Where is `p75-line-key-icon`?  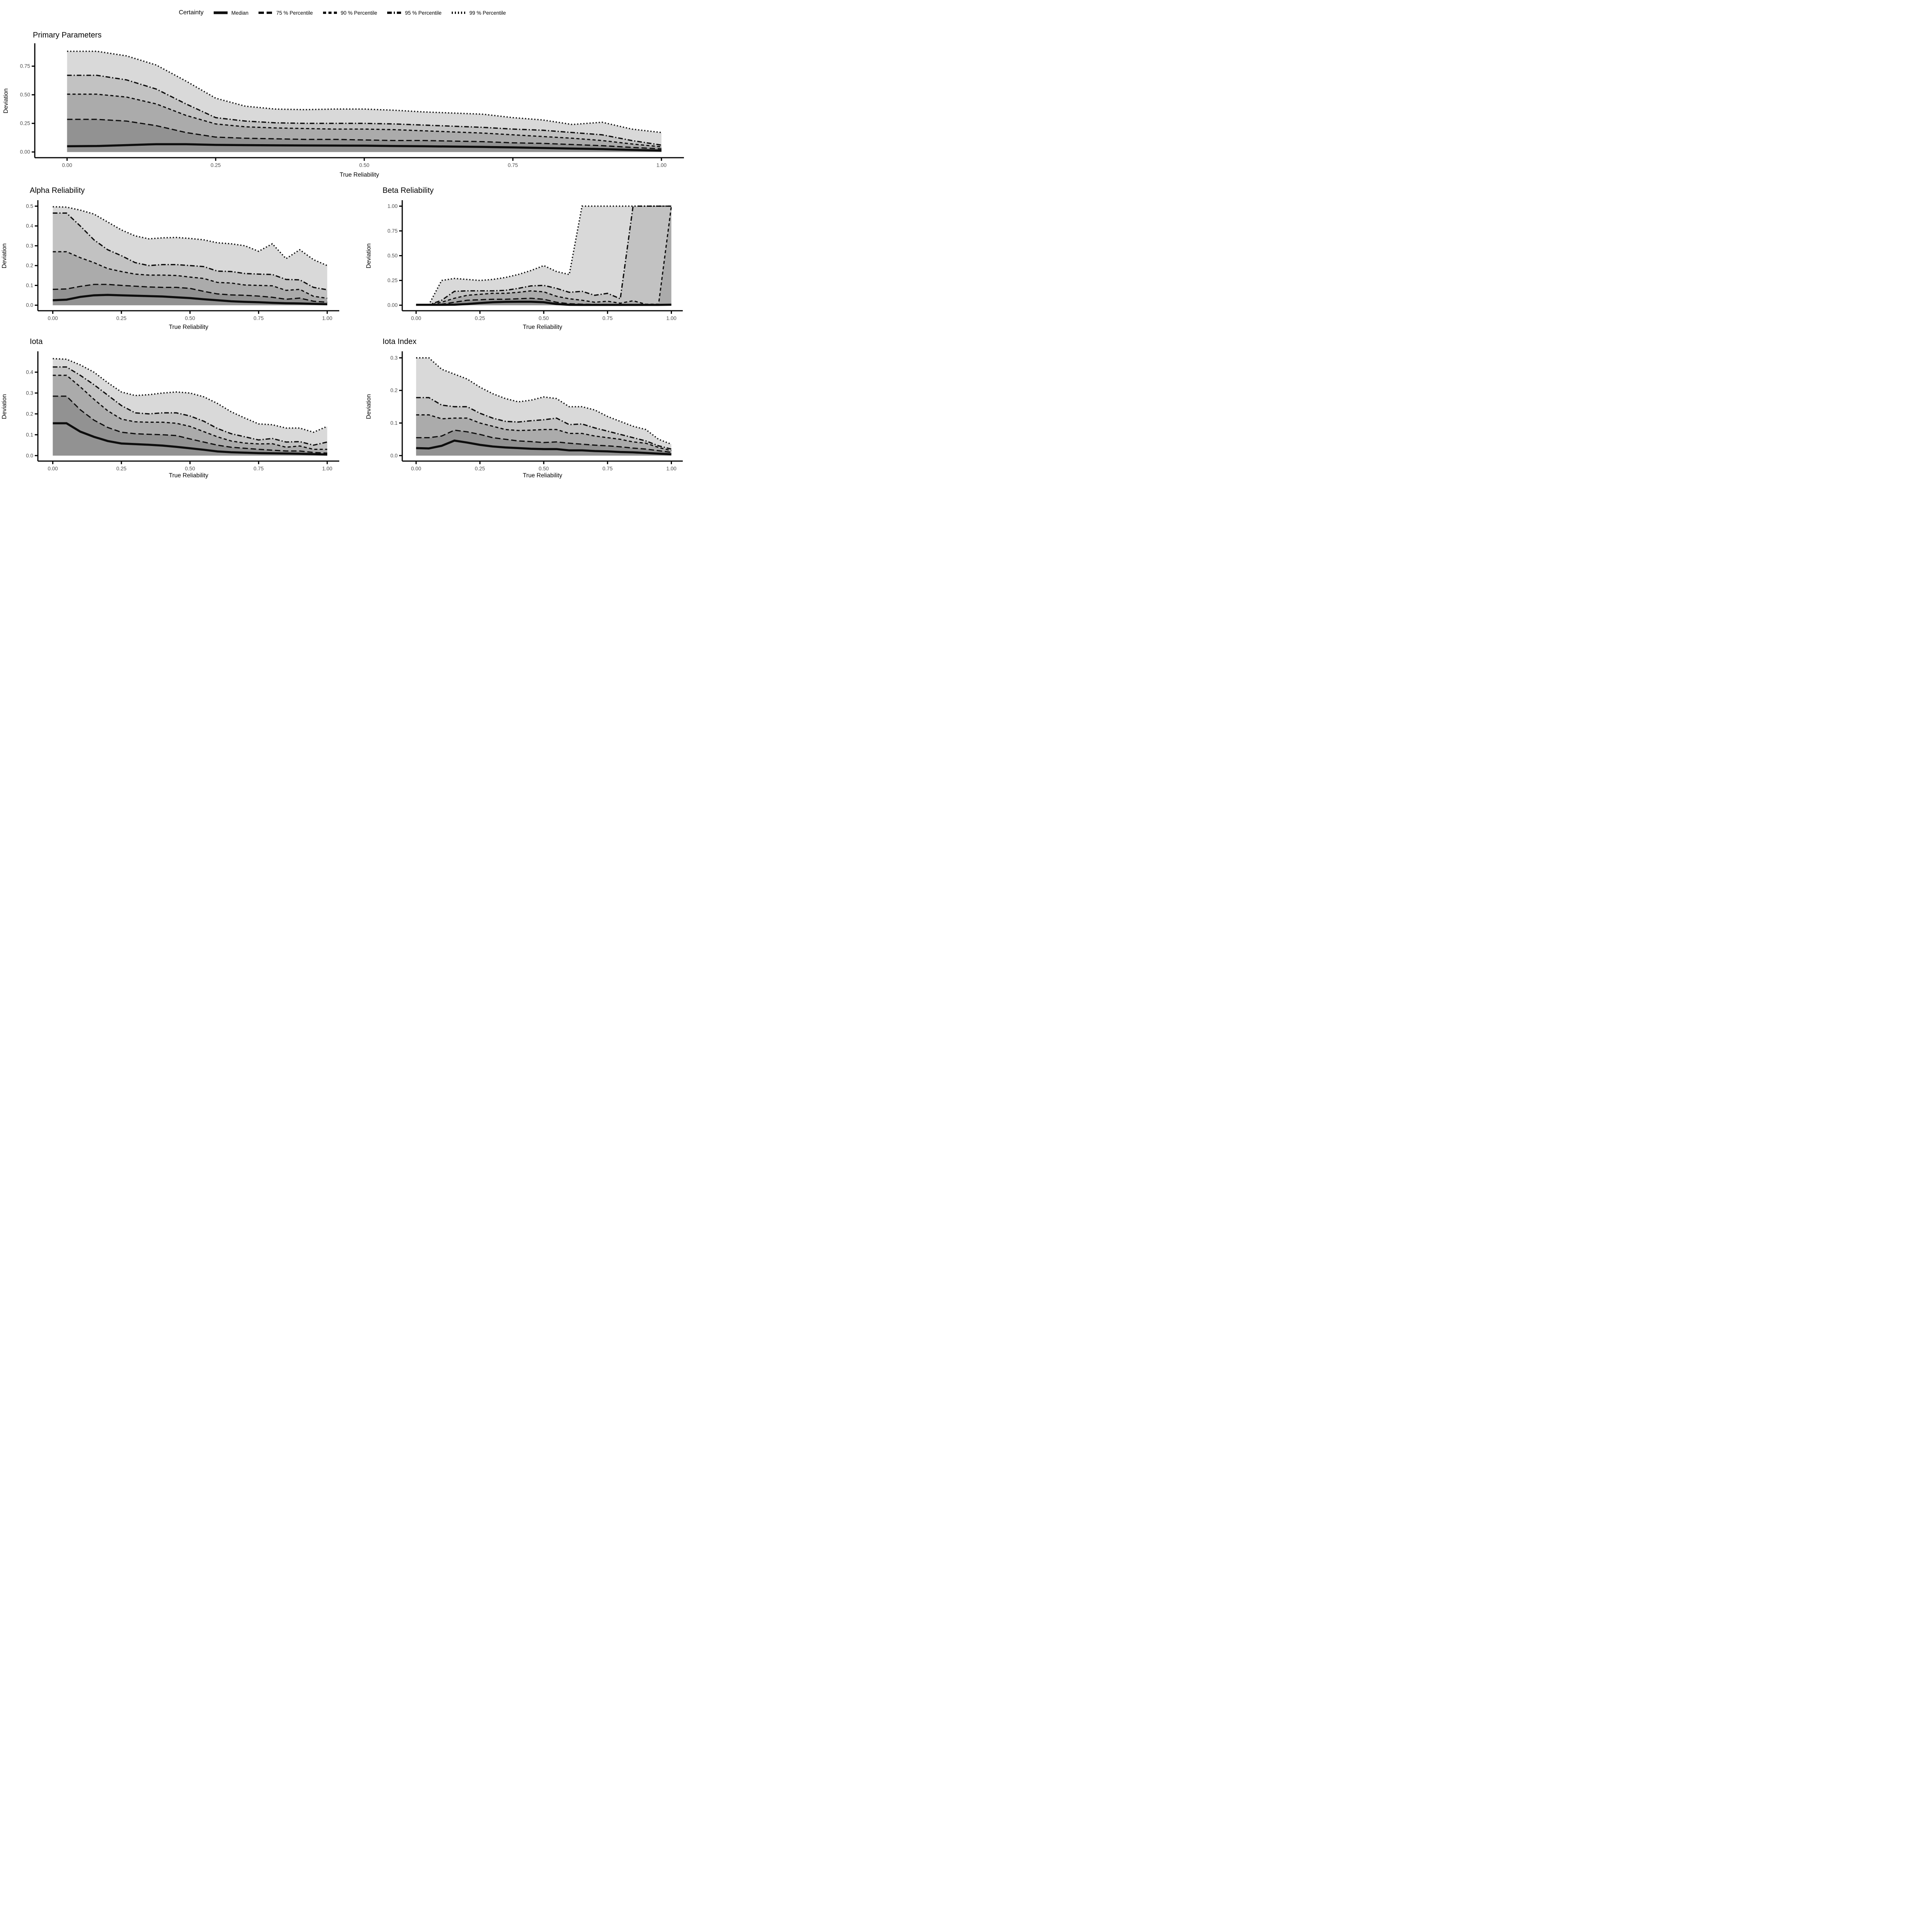 p75-line-key-icon is located at coordinates (266, 13).